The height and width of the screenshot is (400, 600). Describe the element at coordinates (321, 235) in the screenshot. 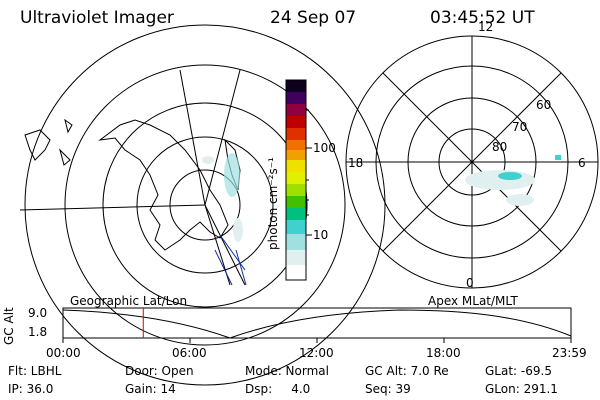

I see `colorbar-tick-10: 10` at that location.